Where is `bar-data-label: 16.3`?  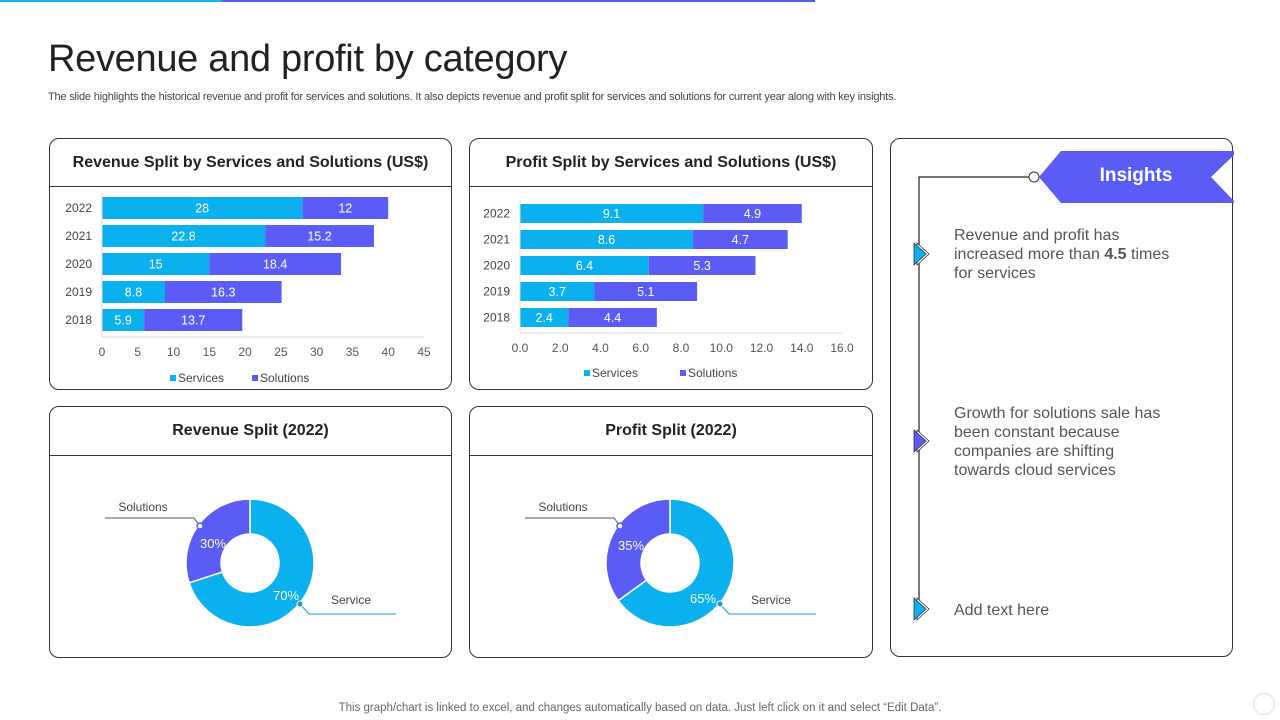 bar-data-label: 16.3 is located at coordinates (223, 293).